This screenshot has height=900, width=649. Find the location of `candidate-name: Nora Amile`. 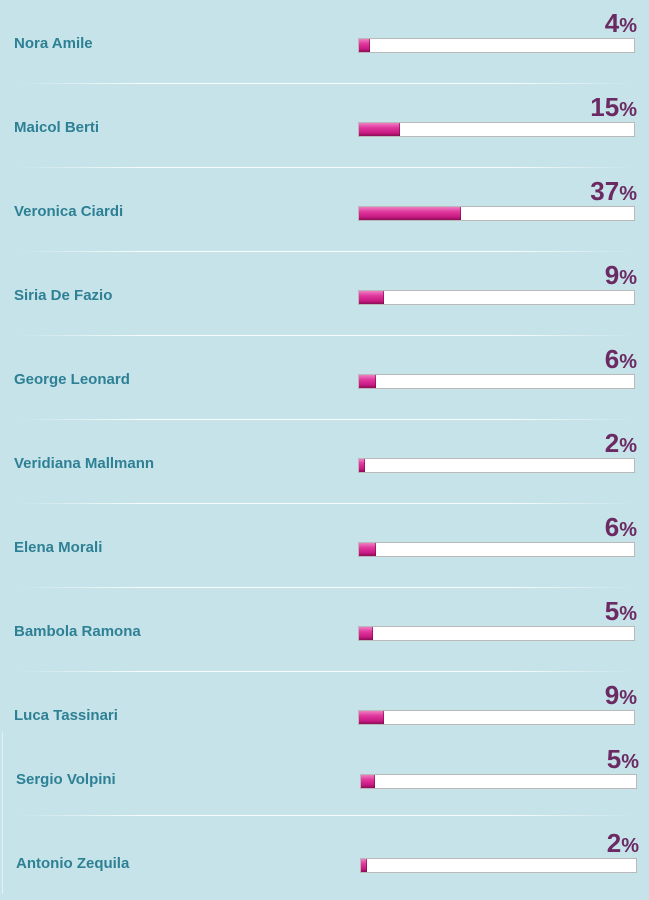

candidate-name: Nora Amile is located at coordinates (53, 43).